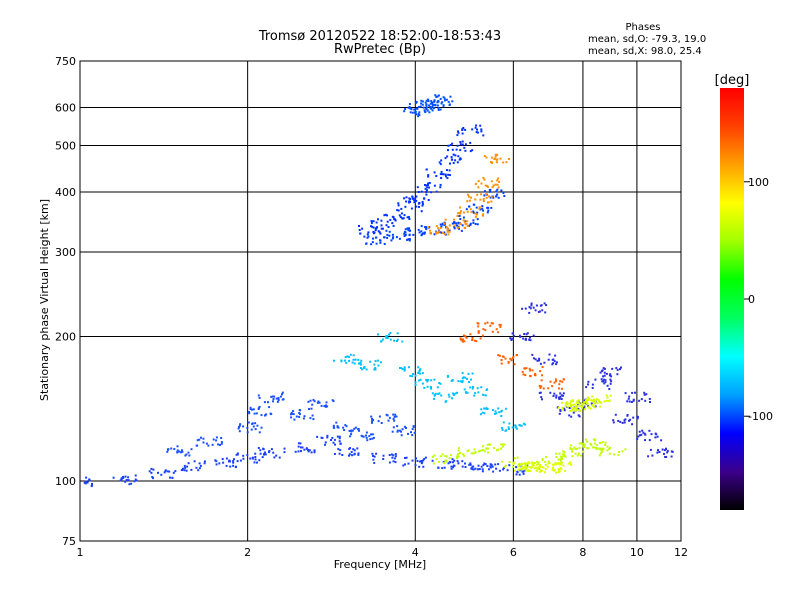 This screenshot has height=600, width=800. I want to click on y-tick-label: 100, so click(65, 481).